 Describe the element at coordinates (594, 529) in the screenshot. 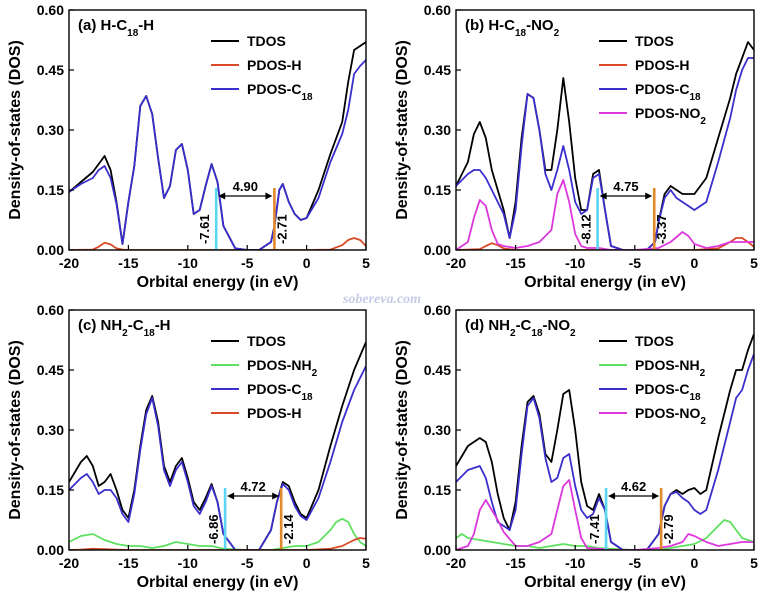

I see `level-label-0: -7.41` at that location.